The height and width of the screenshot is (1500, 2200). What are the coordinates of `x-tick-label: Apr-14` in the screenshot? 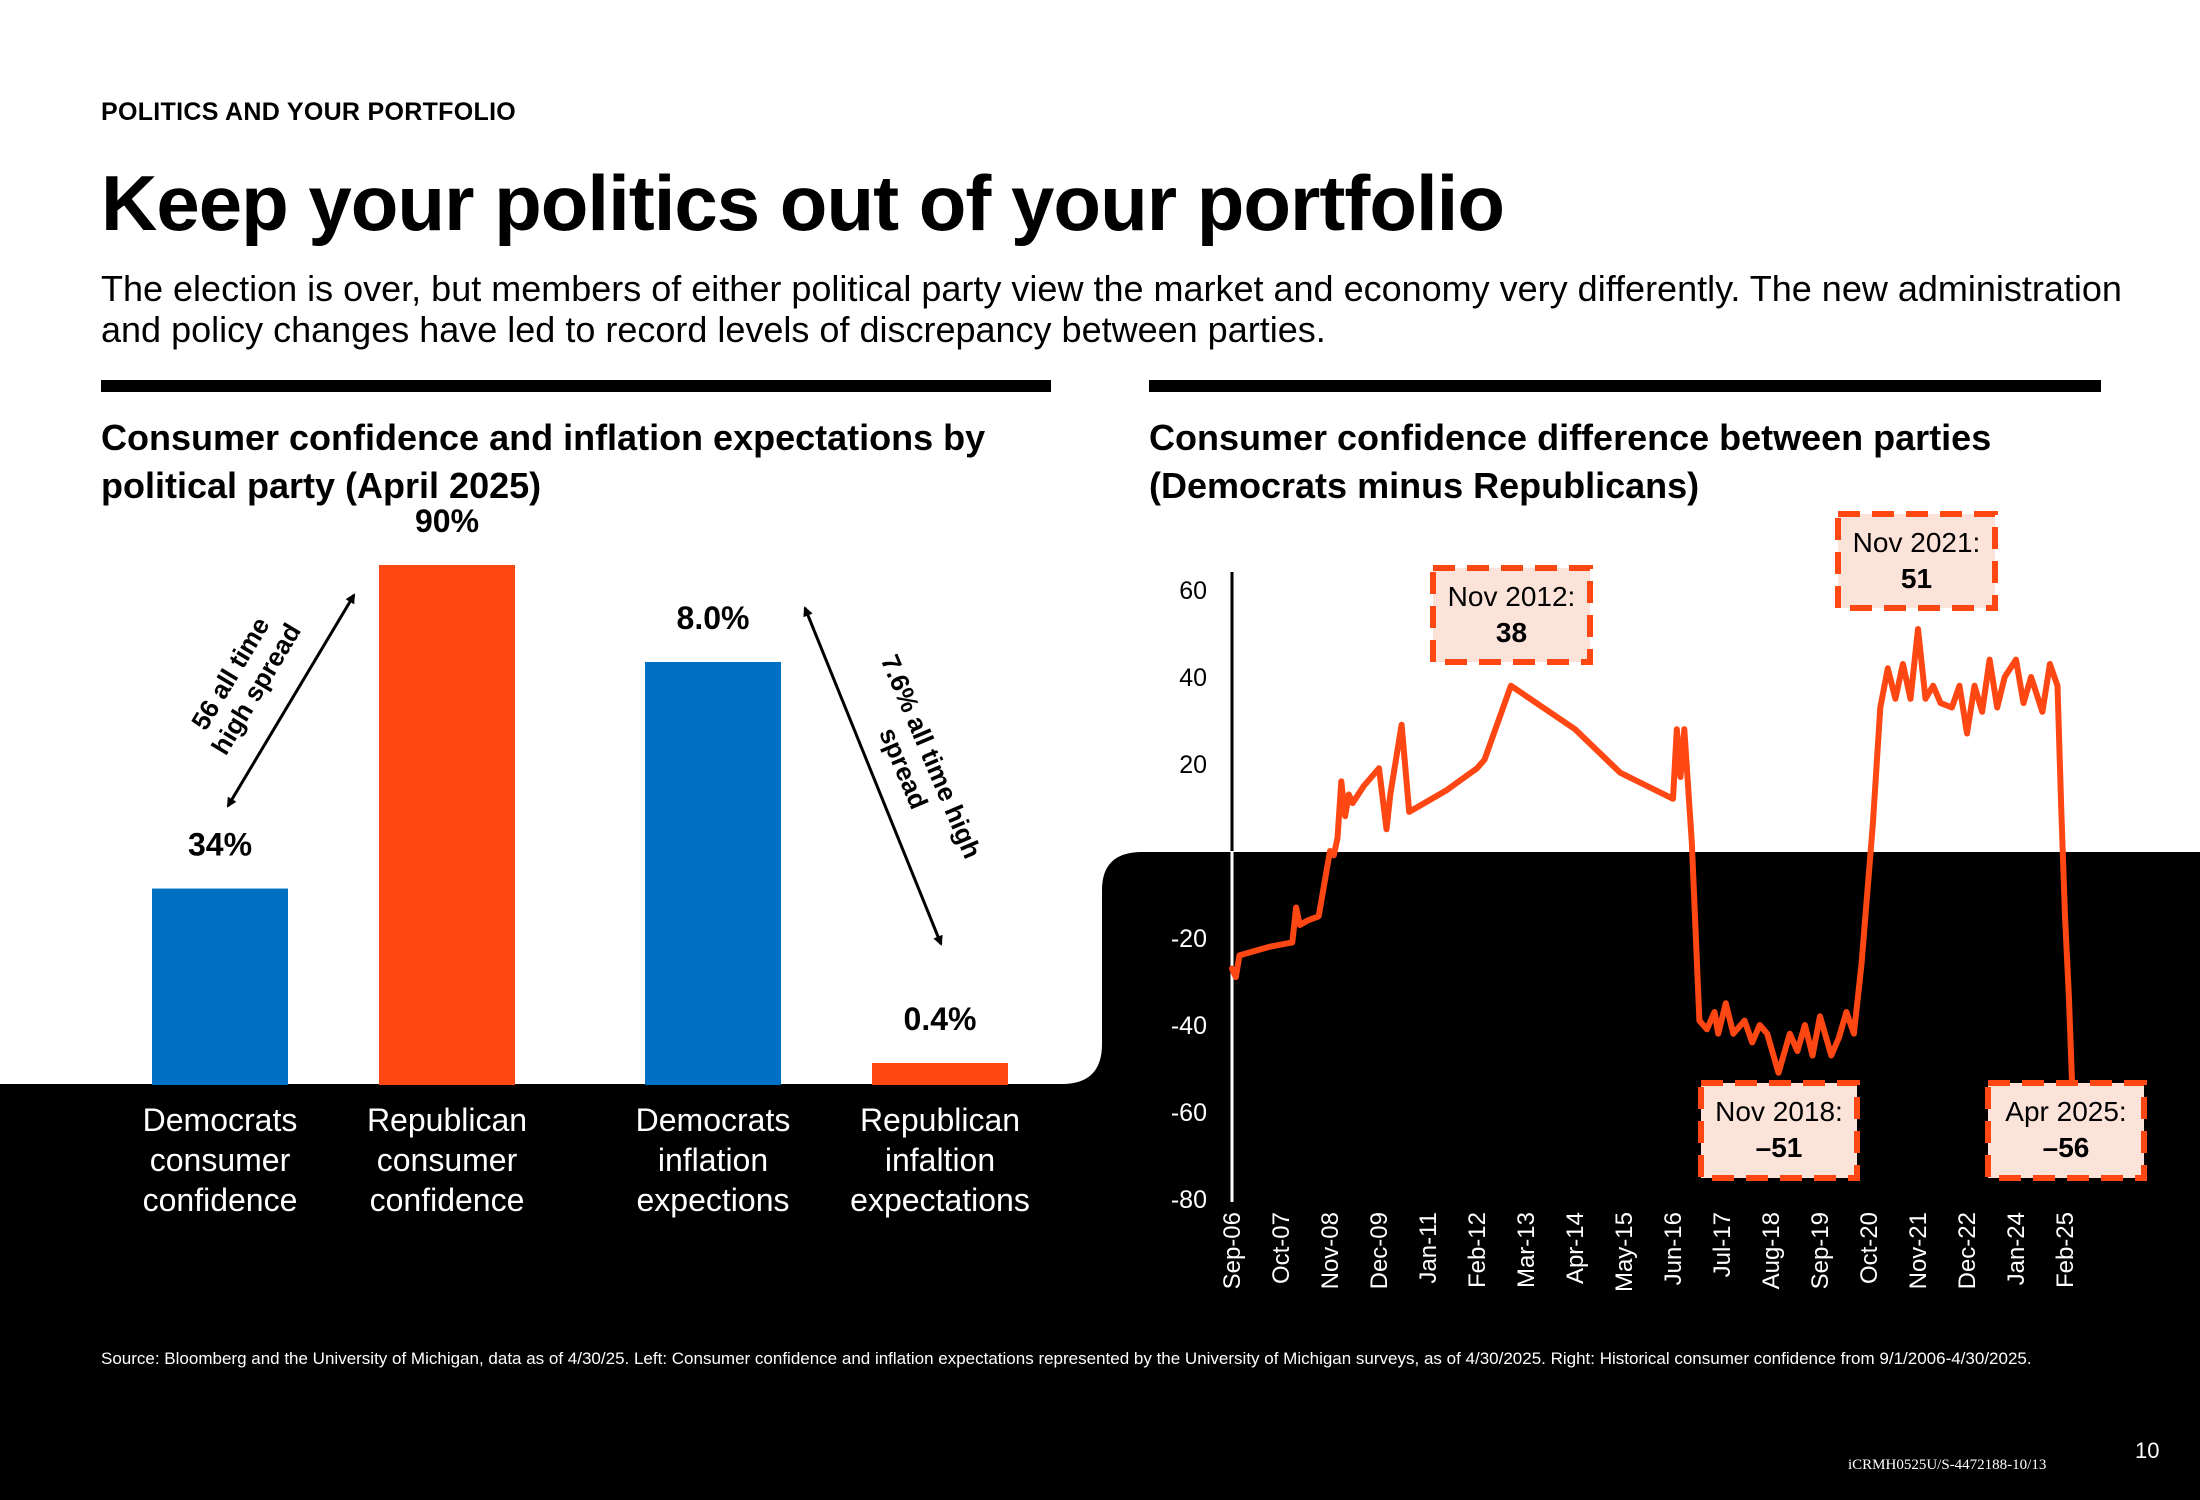 It's located at (1575, 1248).